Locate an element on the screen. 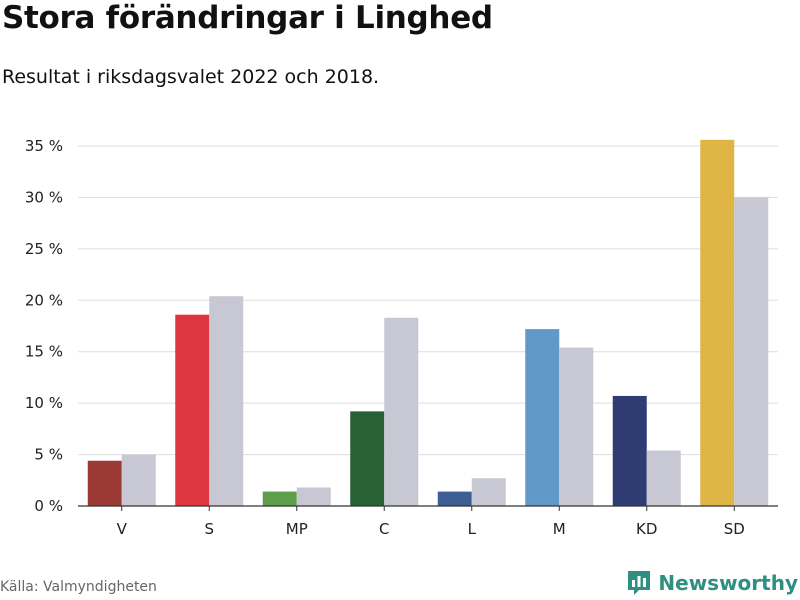 The height and width of the screenshot is (600, 800). x-tick-label: M is located at coordinates (559, 529).